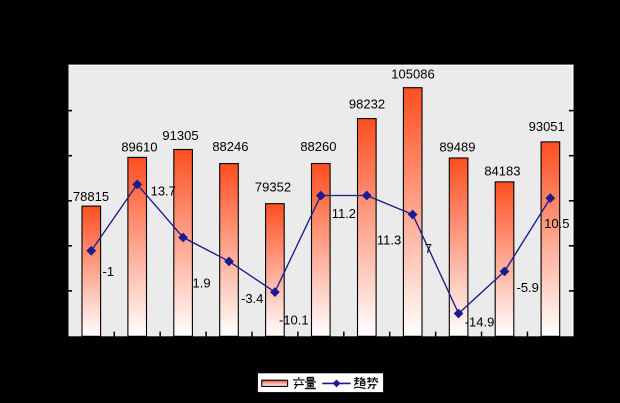 This screenshot has width=620, height=403. Describe the element at coordinates (367, 104) in the screenshot. I see `svg-text: 98232` at that location.